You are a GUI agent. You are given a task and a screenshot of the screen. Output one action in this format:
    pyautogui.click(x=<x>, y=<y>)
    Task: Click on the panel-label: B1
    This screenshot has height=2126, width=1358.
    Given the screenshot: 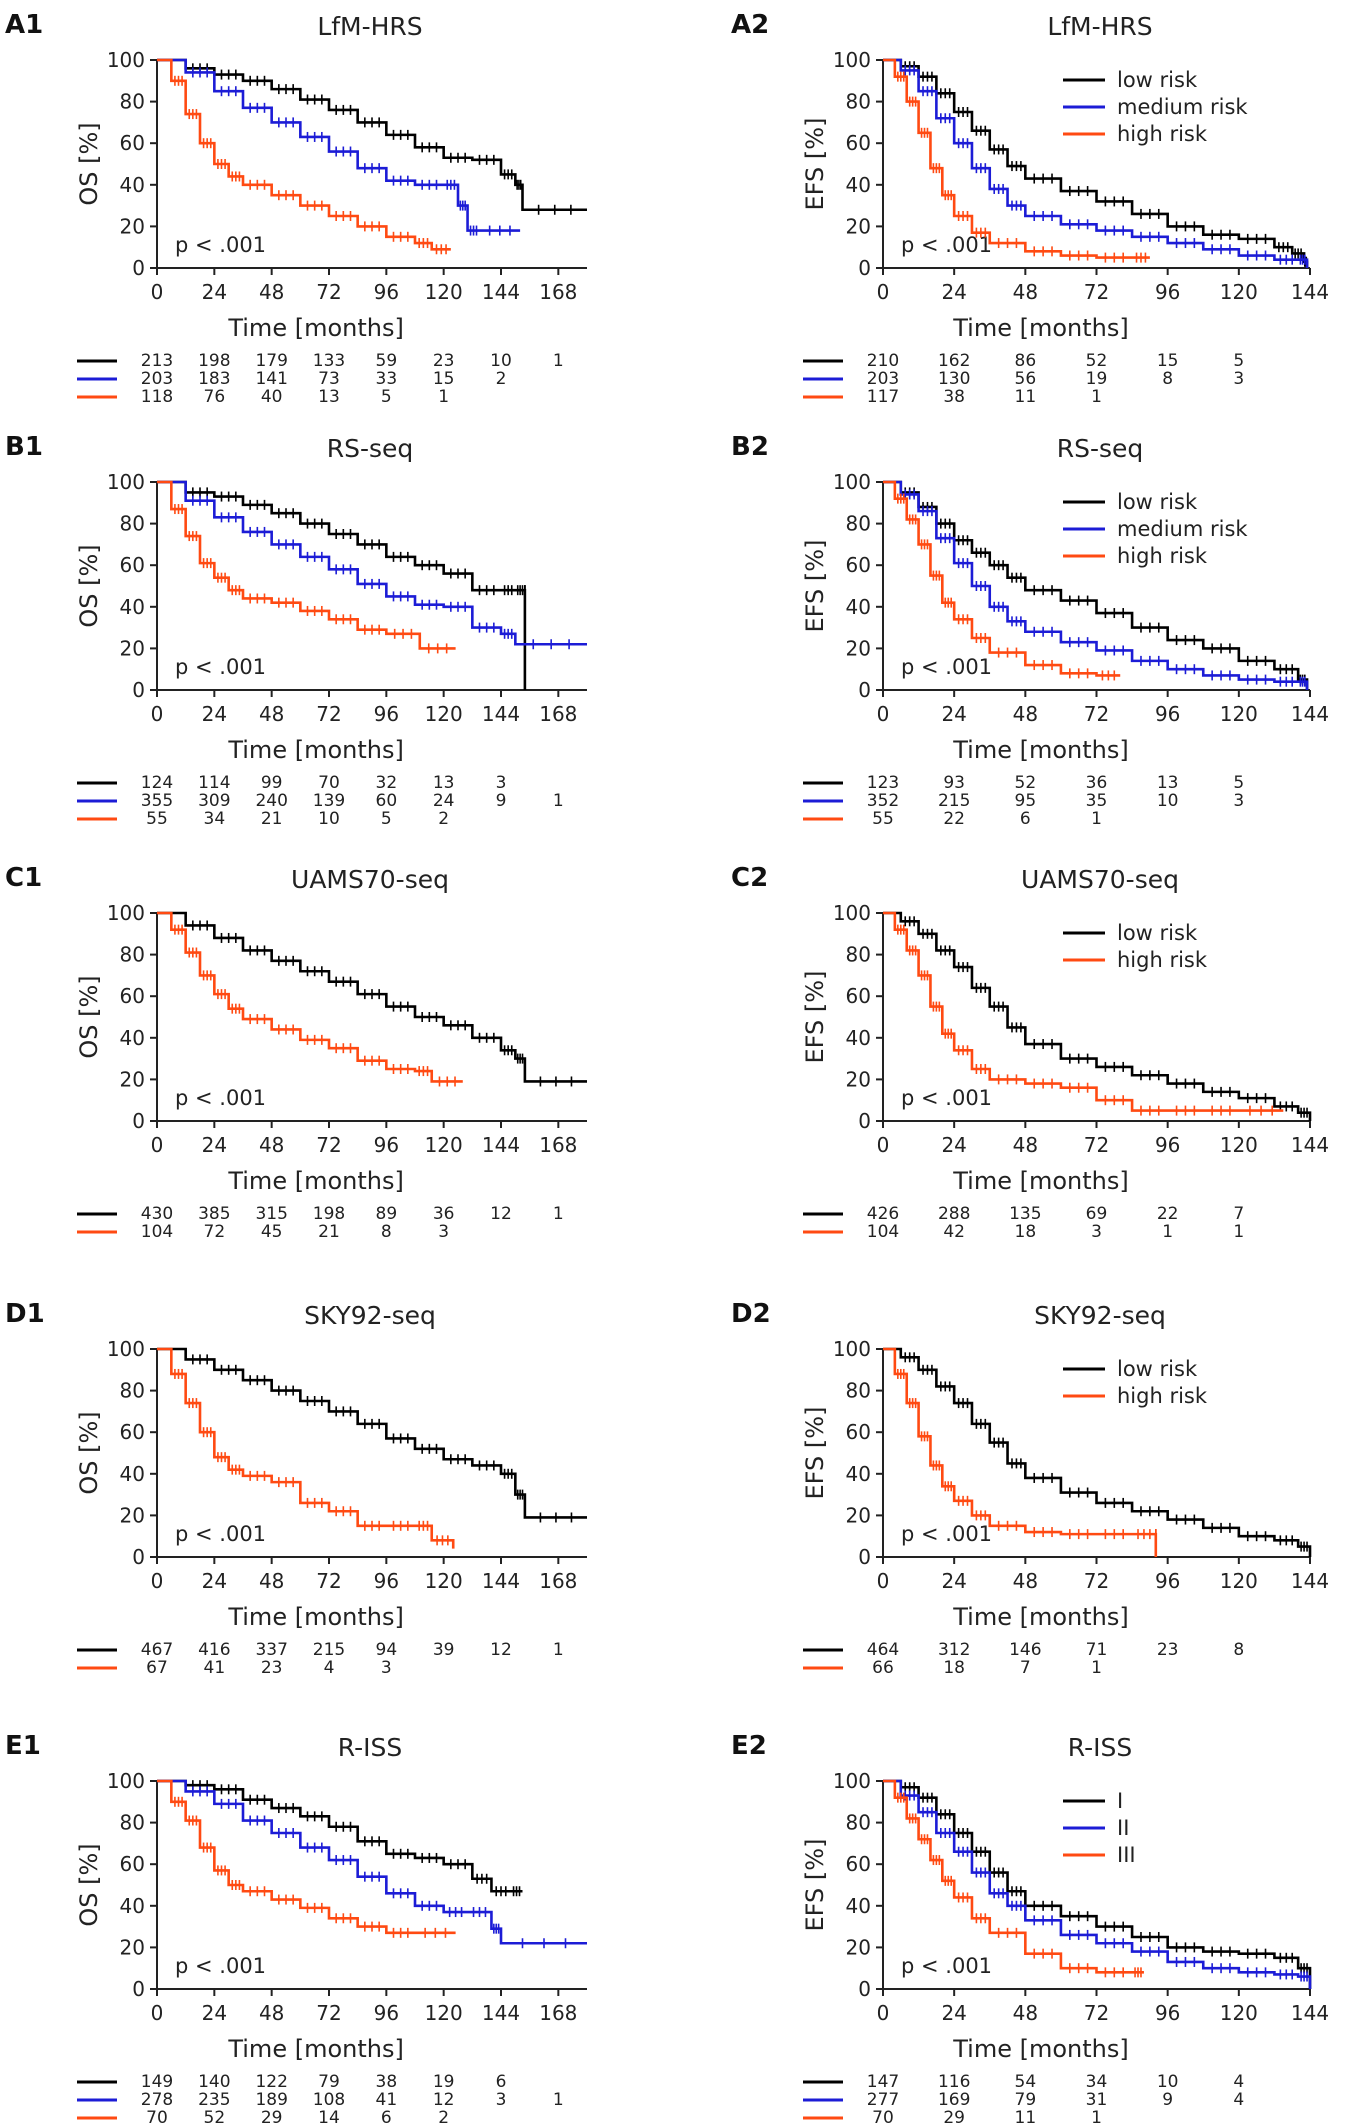 What is the action you would take?
    pyautogui.click(x=24, y=447)
    